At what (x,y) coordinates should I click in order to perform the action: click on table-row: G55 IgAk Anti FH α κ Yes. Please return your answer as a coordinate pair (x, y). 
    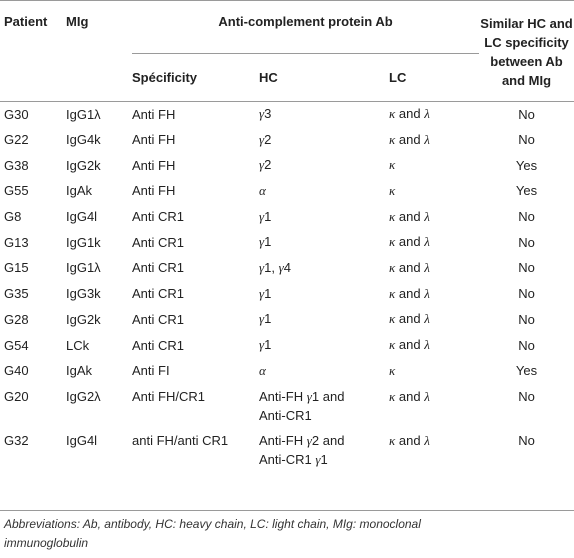
    Looking at the image, I should click on (287, 191).